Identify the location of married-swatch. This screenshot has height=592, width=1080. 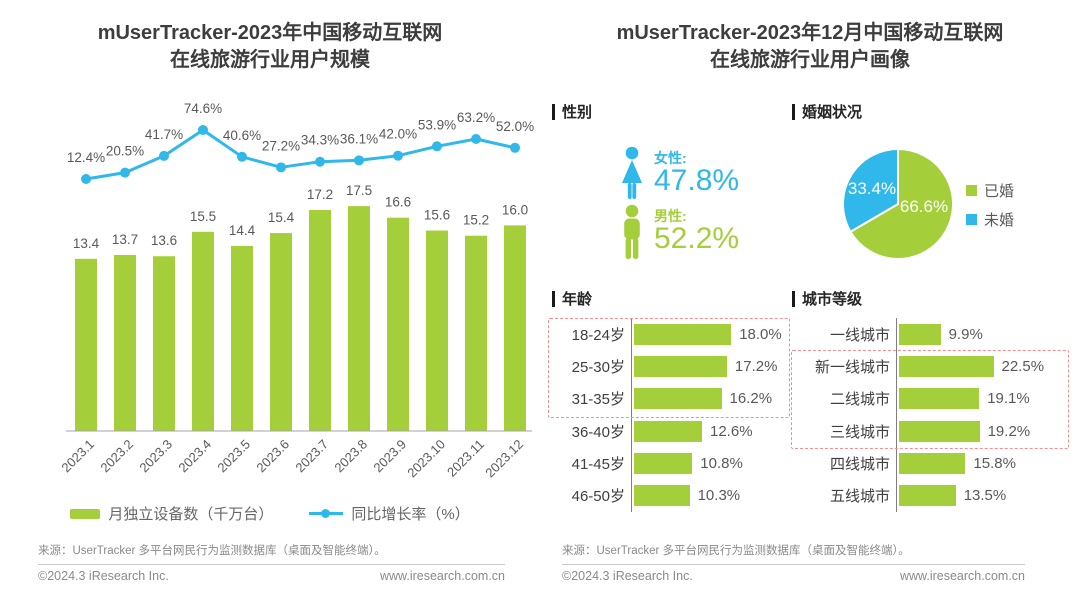
(971, 190).